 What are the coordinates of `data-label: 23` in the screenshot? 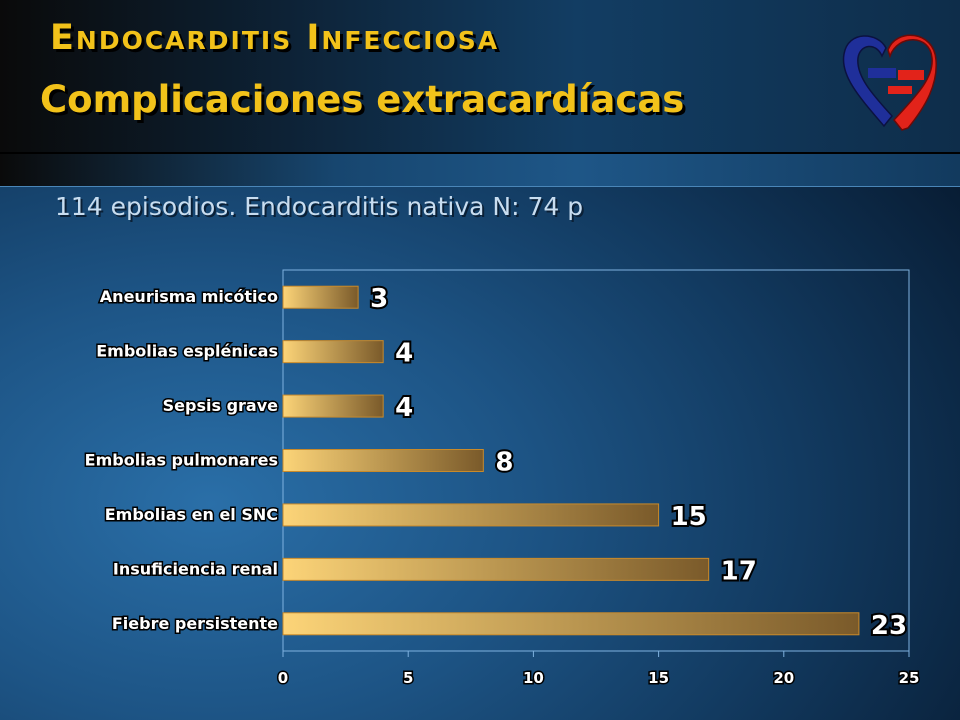 It's located at (889, 626).